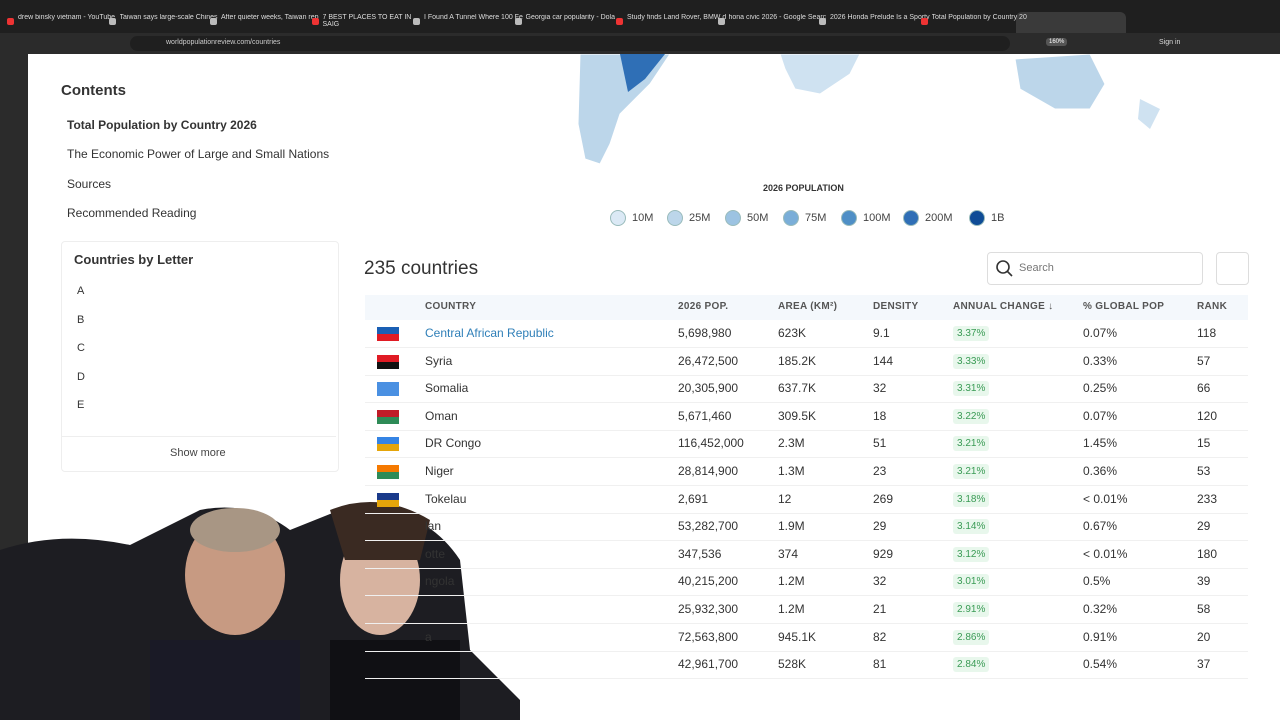 The image size is (1280, 720). What do you see at coordinates (440, 581) in the screenshot?
I see `country-name: ngola` at bounding box center [440, 581].